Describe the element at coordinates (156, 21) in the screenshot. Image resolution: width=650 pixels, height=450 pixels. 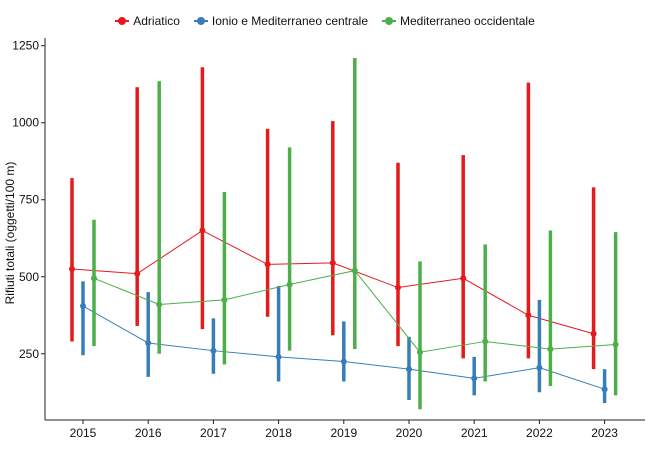
I see `legend-label: Adriatico` at that location.